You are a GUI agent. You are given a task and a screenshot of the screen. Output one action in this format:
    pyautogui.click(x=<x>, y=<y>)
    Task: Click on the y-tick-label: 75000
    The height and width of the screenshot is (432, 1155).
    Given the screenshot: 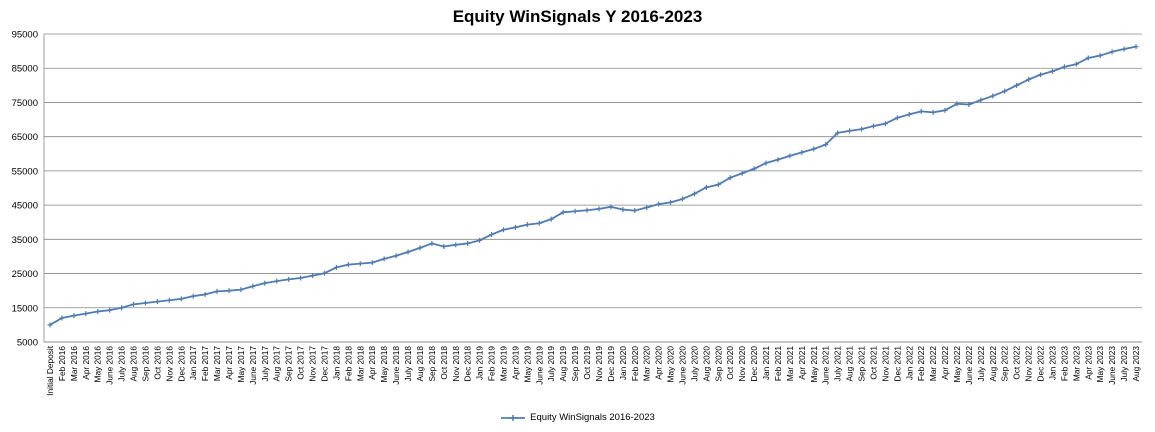 What is the action you would take?
    pyautogui.click(x=25, y=103)
    